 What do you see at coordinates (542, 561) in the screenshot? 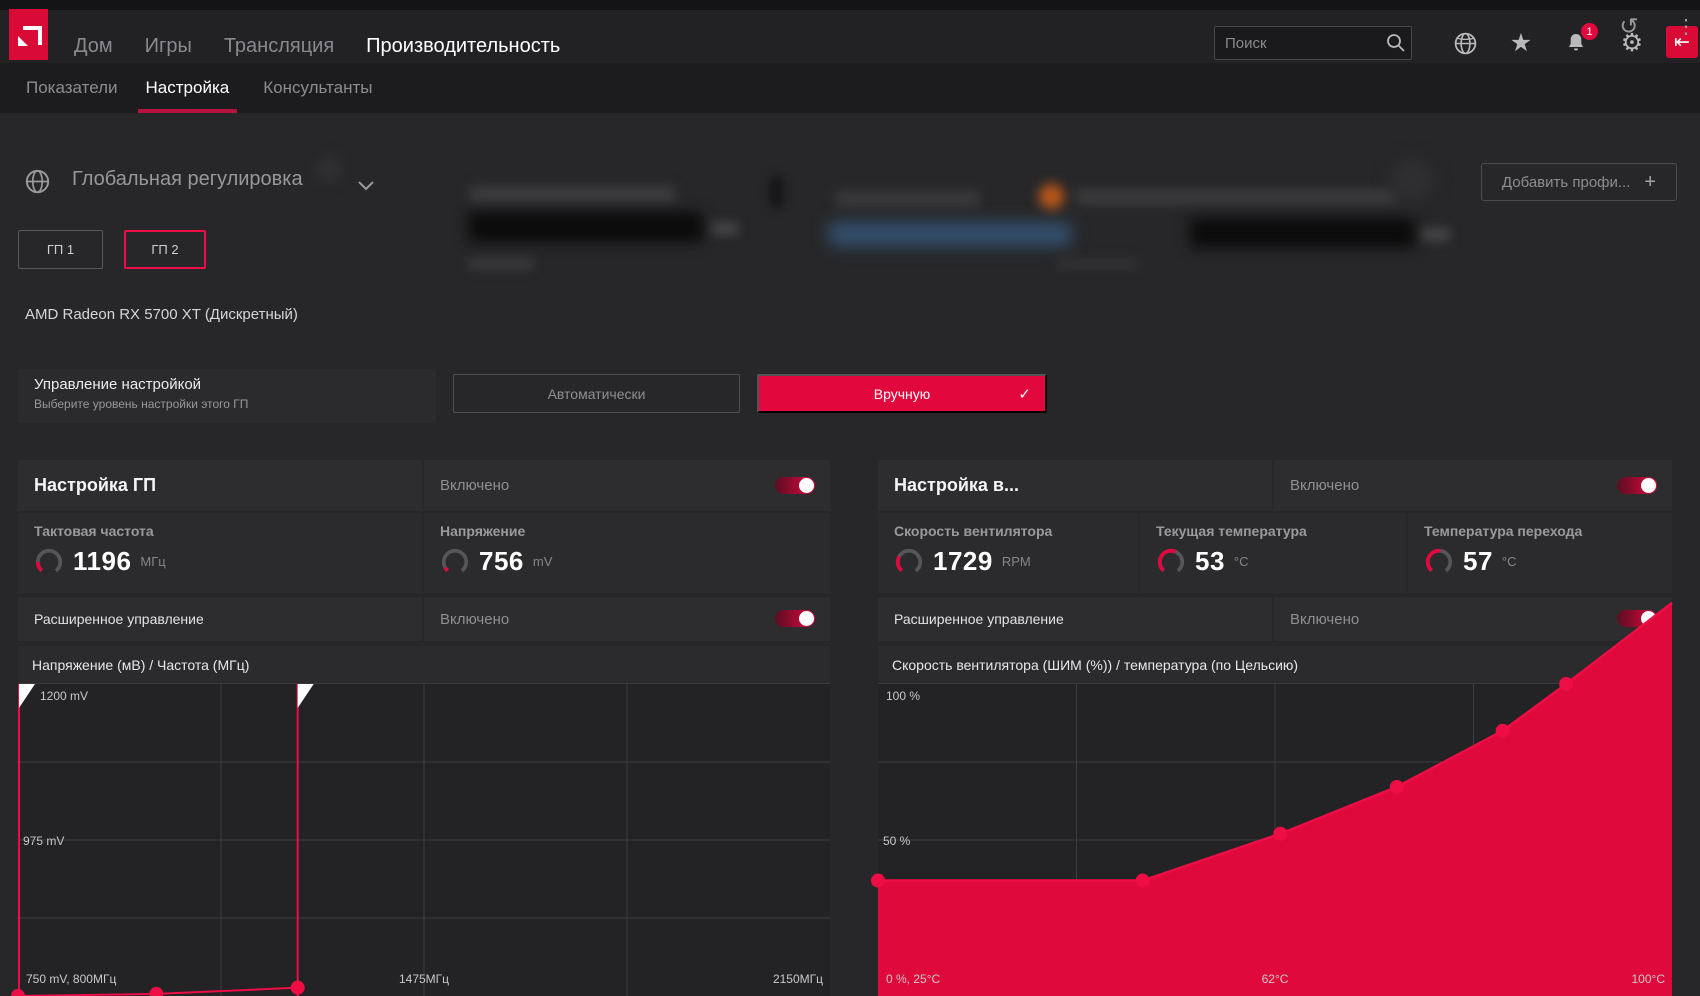
I see `metric-unit: mV` at bounding box center [542, 561].